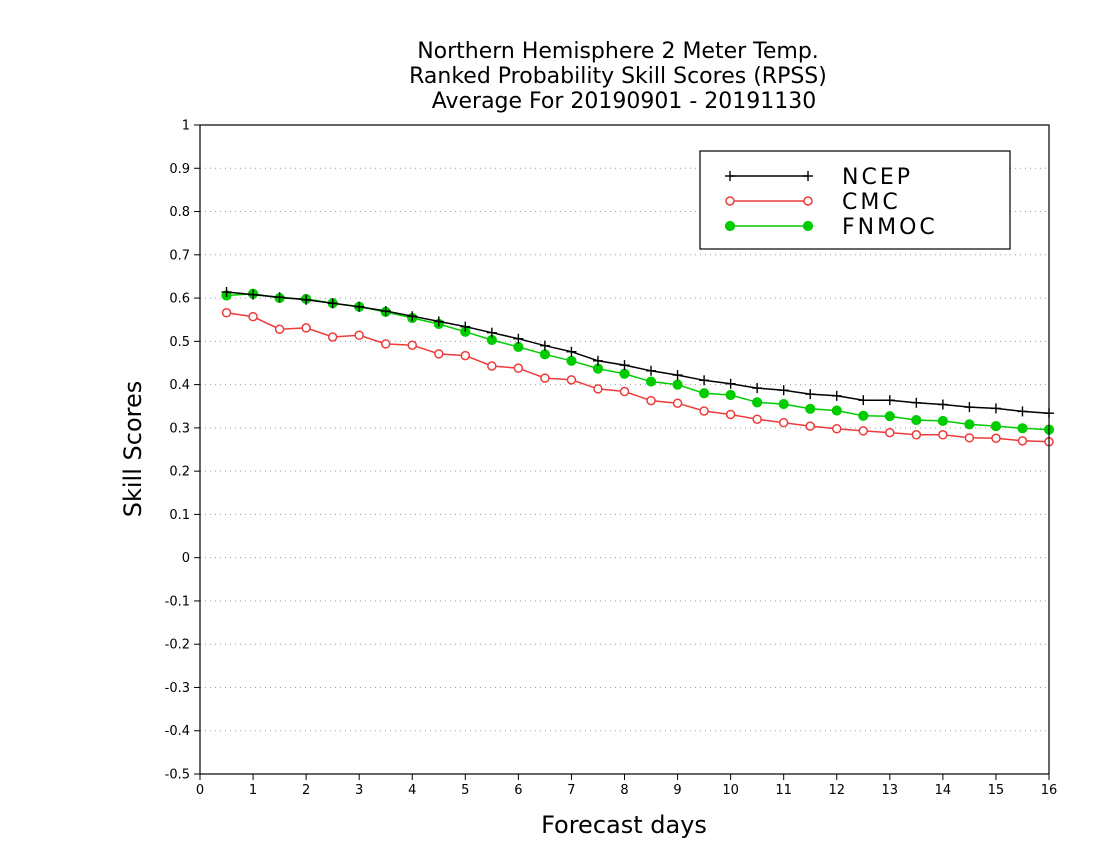  I want to click on legend-label: CMC, so click(871, 202).